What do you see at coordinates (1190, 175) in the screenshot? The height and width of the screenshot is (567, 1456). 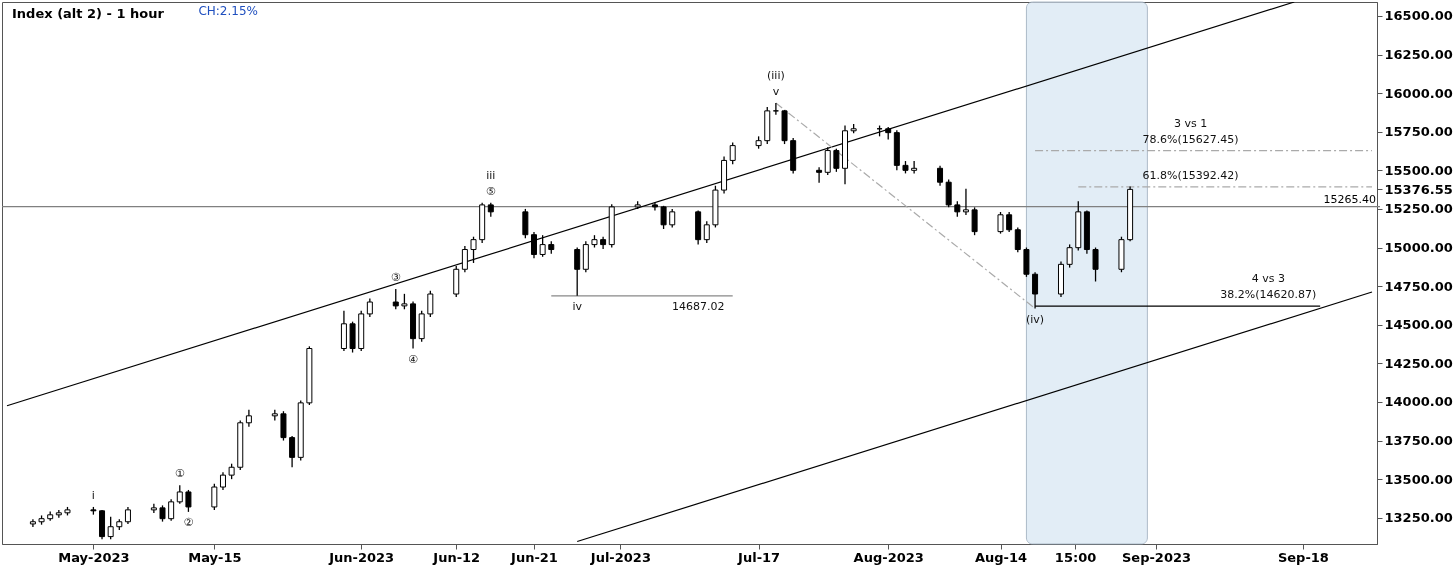 I see `annotation: 61.8%(15392.42)` at bounding box center [1190, 175].